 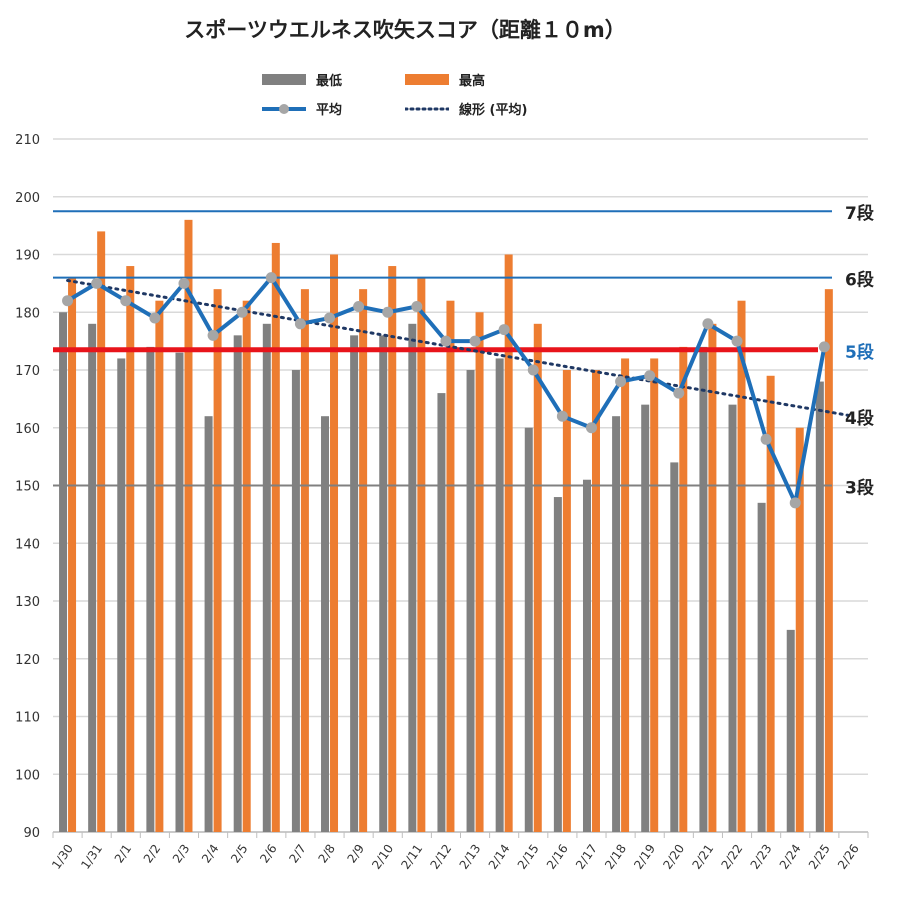 What do you see at coordinates (445, 79) in the screenshot?
I see `legend-item-max: 最高` at bounding box center [445, 79].